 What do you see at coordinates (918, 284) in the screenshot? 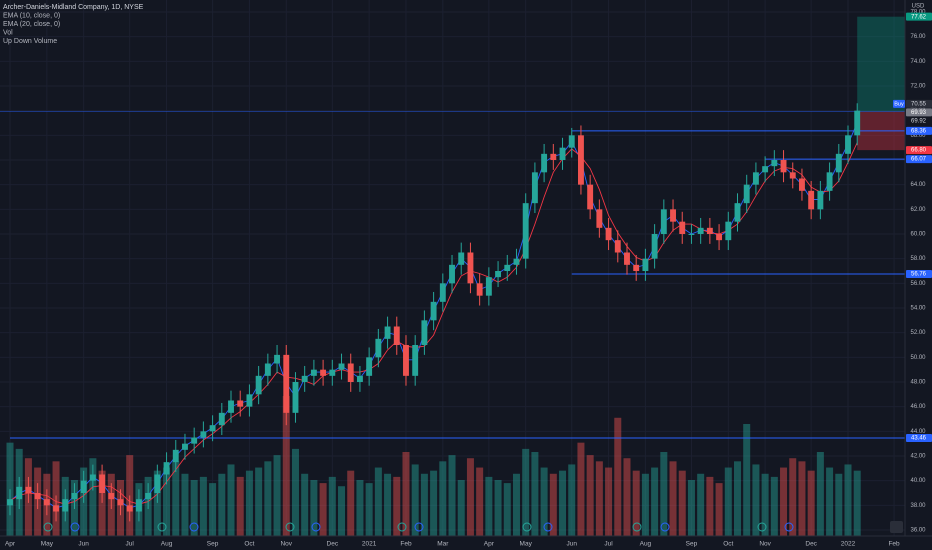
I see `y-tick-label: 56.00` at bounding box center [918, 284].